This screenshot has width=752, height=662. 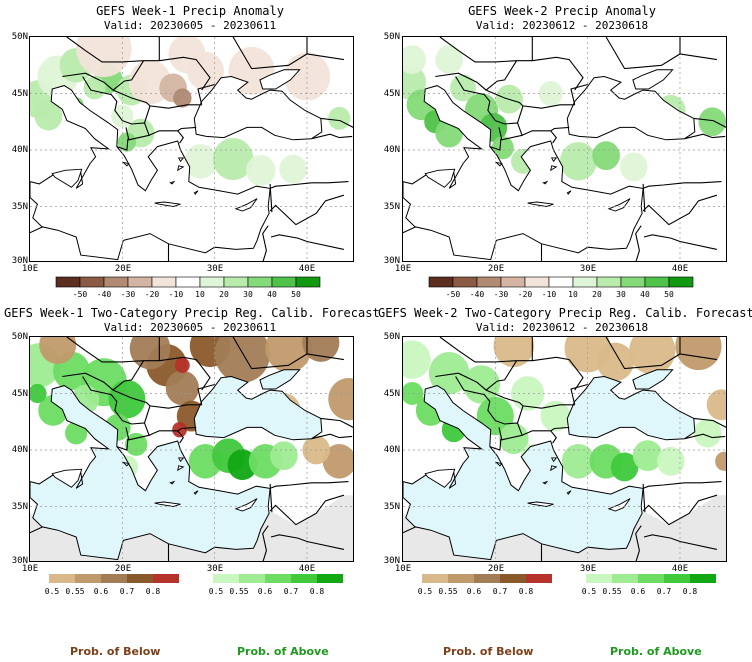 I want to click on footer-below-label-left: Prob. of Below, so click(x=115, y=651).